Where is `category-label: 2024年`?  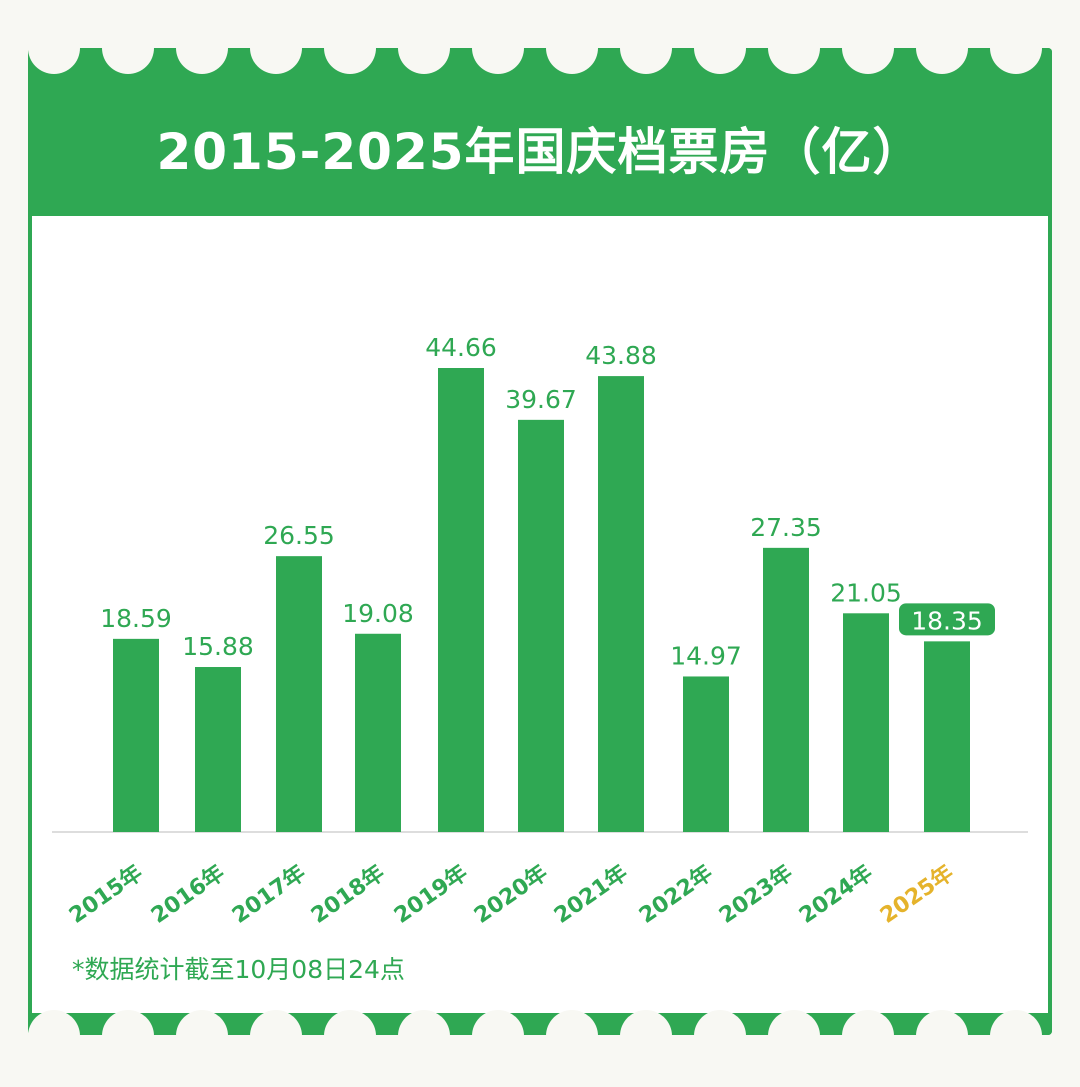 category-label: 2024年 is located at coordinates (835, 894).